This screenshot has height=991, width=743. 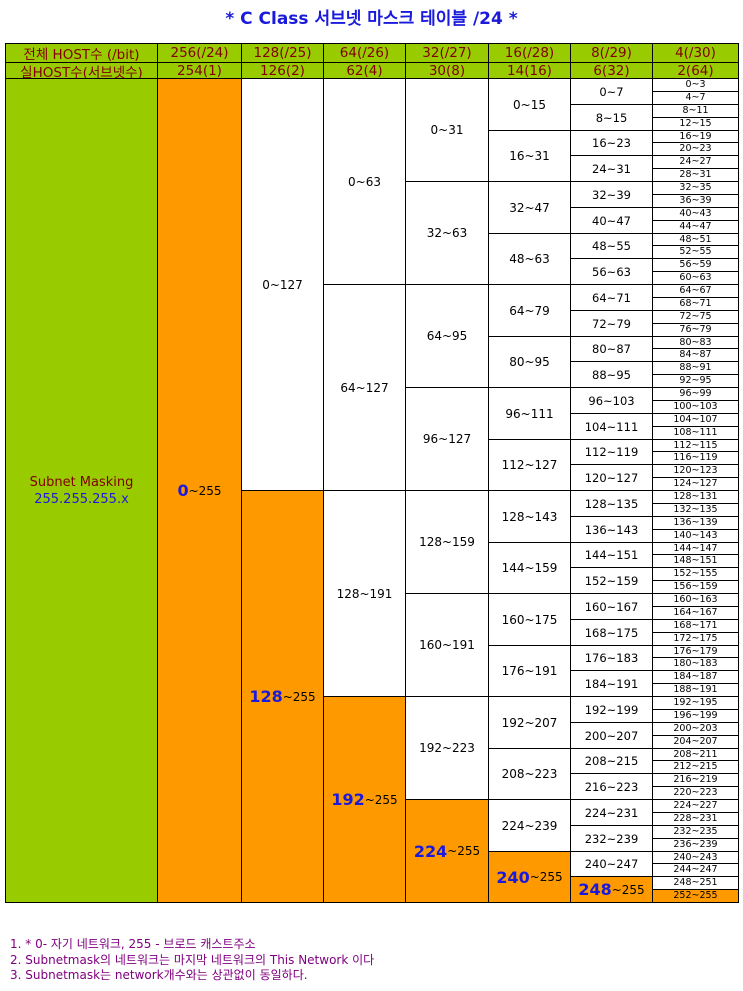 I want to click on subnet-range-cell: 216~219, so click(x=695, y=780).